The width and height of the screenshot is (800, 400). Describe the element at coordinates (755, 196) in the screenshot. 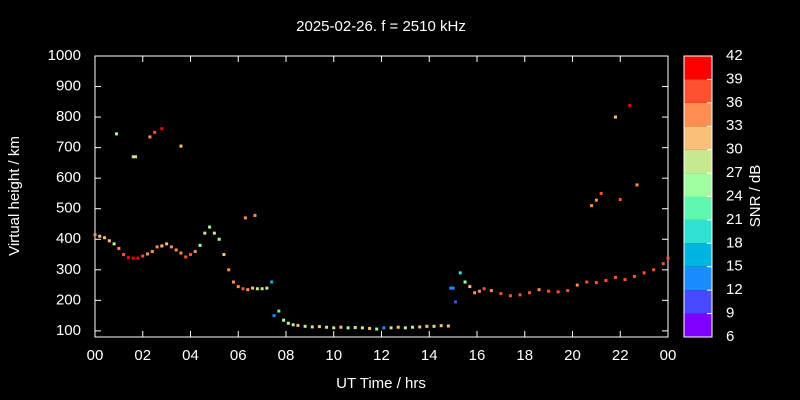

I see `colorbar-label: SNR / dB` at that location.